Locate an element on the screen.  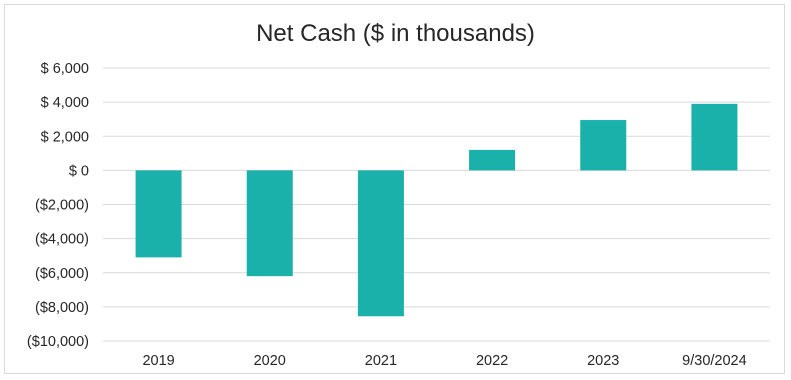
bar-2022 is located at coordinates (492, 160).